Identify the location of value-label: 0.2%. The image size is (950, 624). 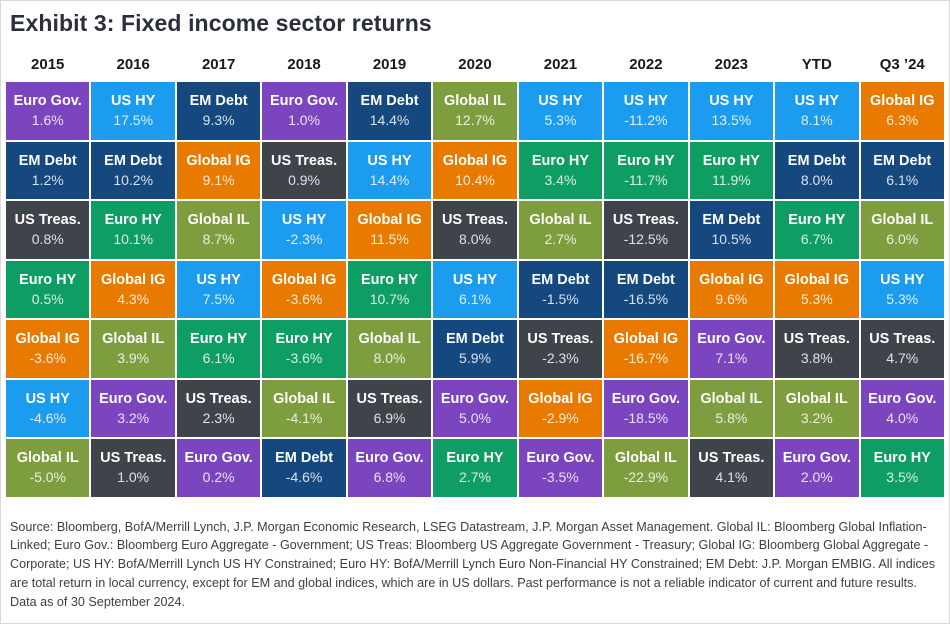
(218, 477).